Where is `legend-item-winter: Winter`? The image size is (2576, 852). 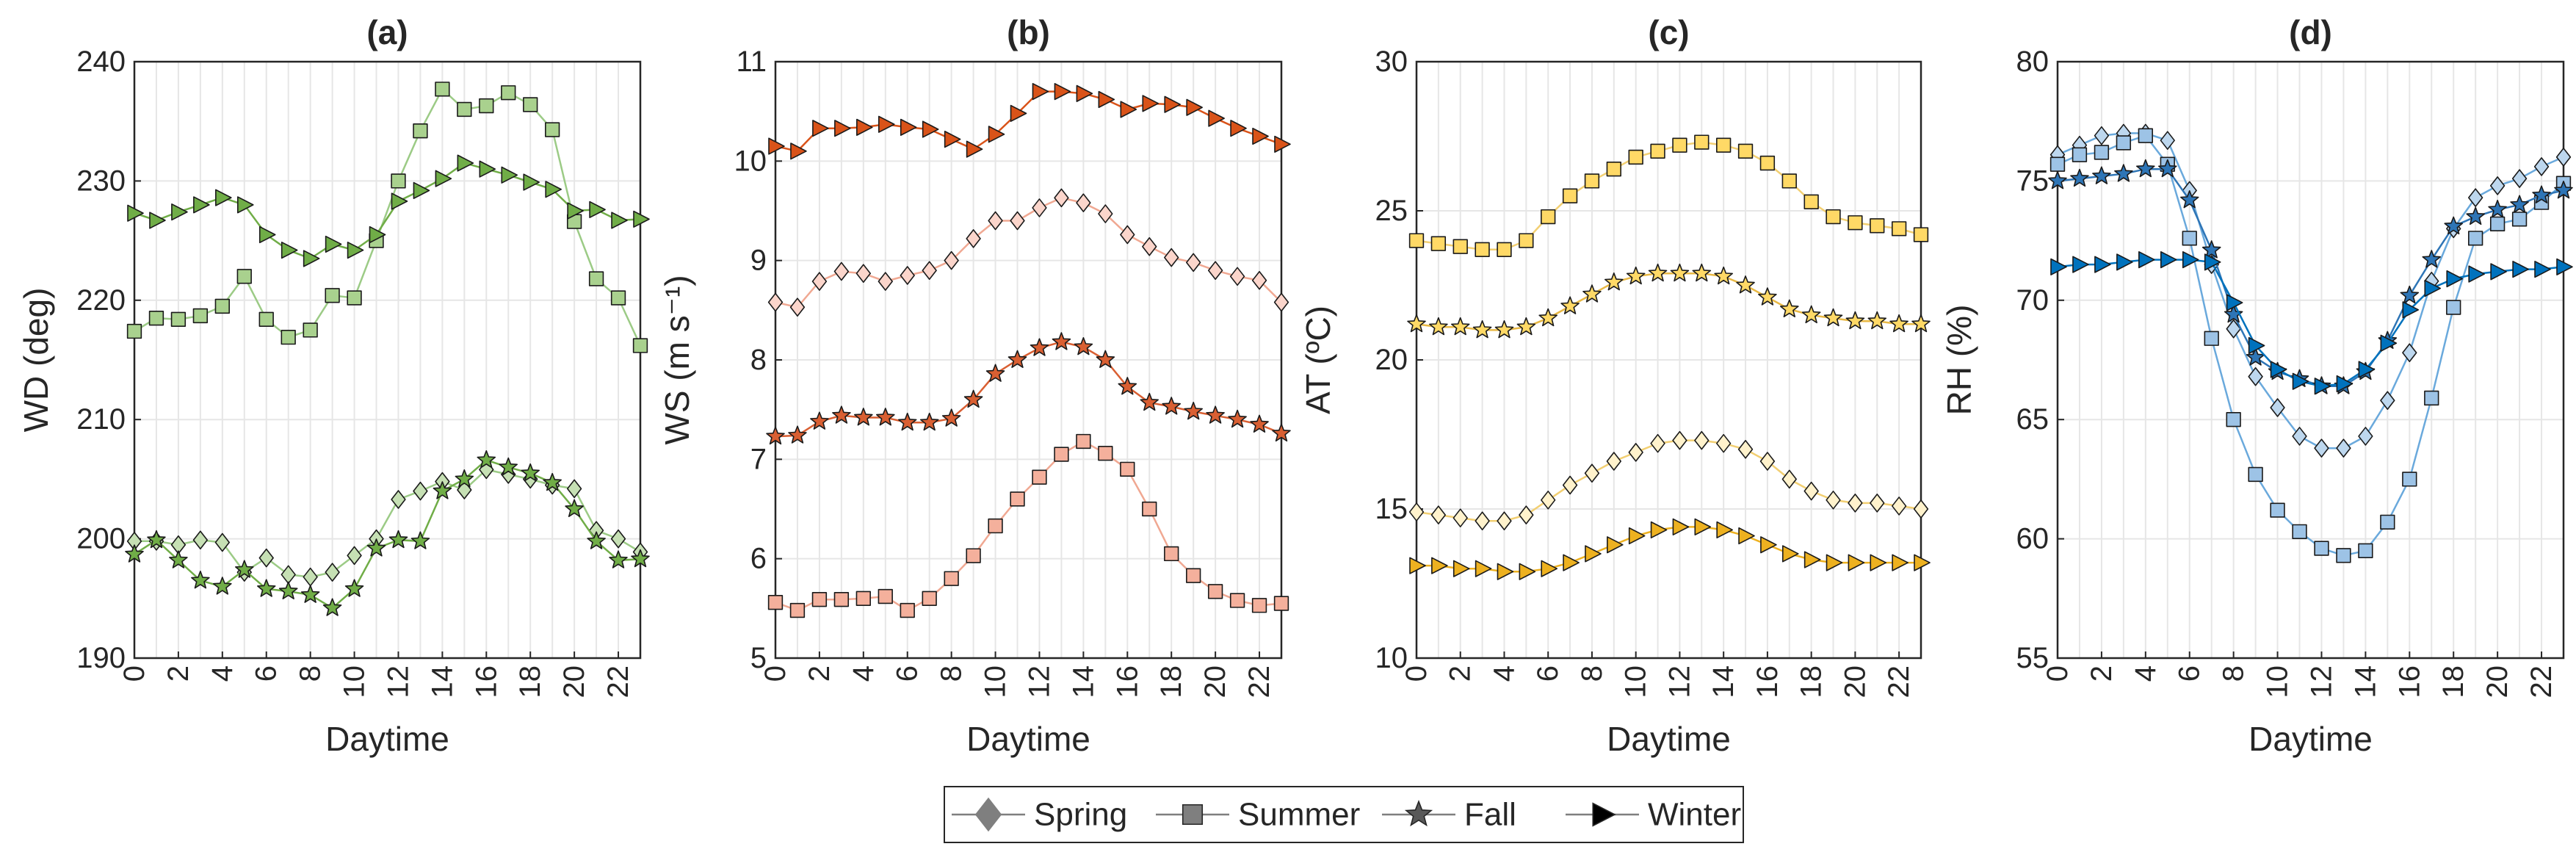
legend-item-winter: Winter is located at coordinates (1653, 815).